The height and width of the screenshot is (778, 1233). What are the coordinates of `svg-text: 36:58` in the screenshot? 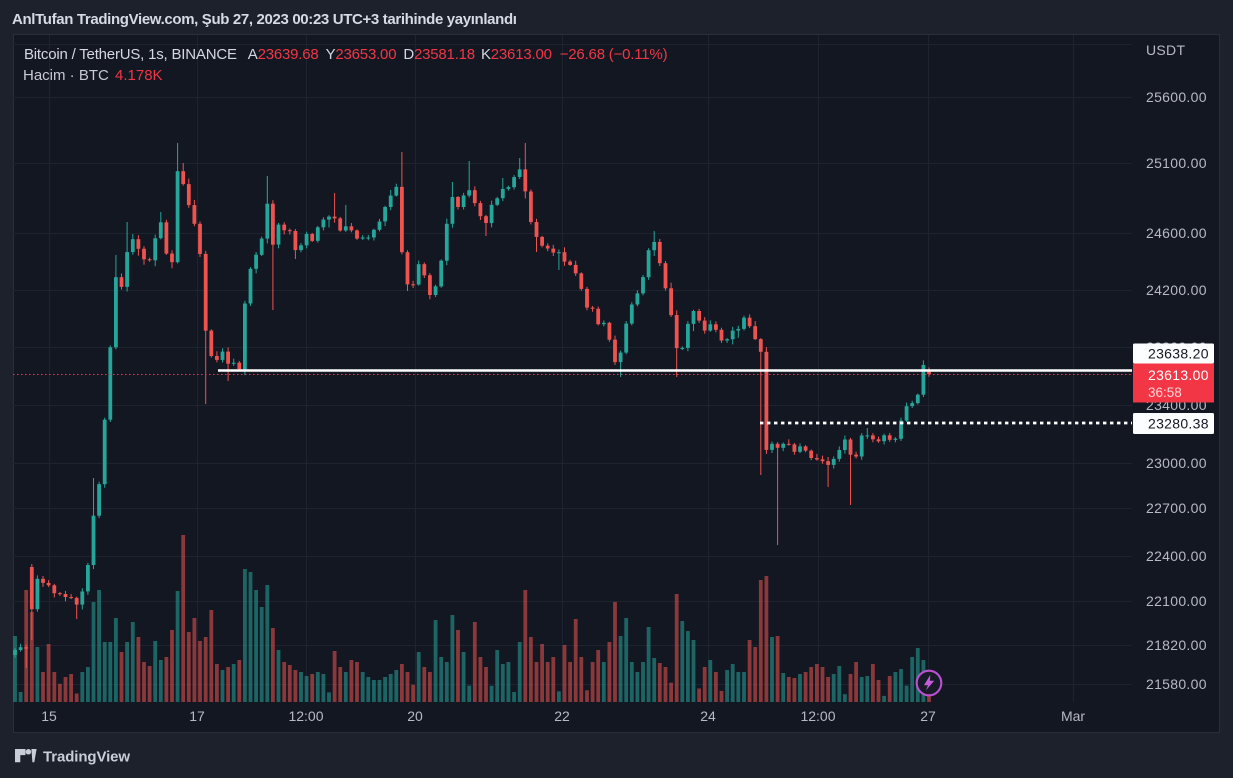 It's located at (1165, 392).